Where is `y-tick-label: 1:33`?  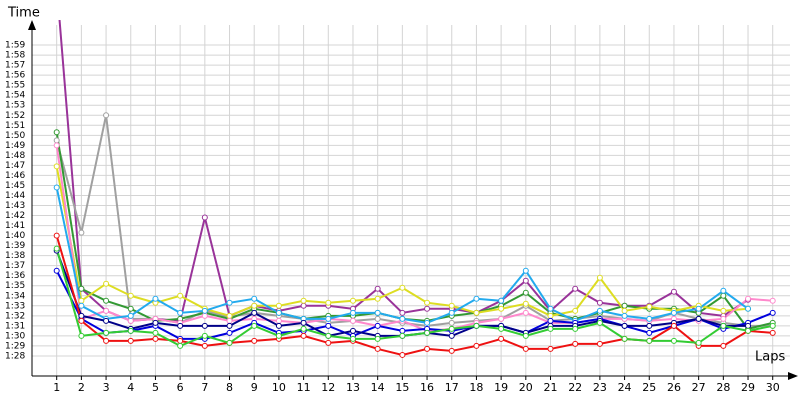 y-tick-label: 1:33 is located at coordinates (15, 306).